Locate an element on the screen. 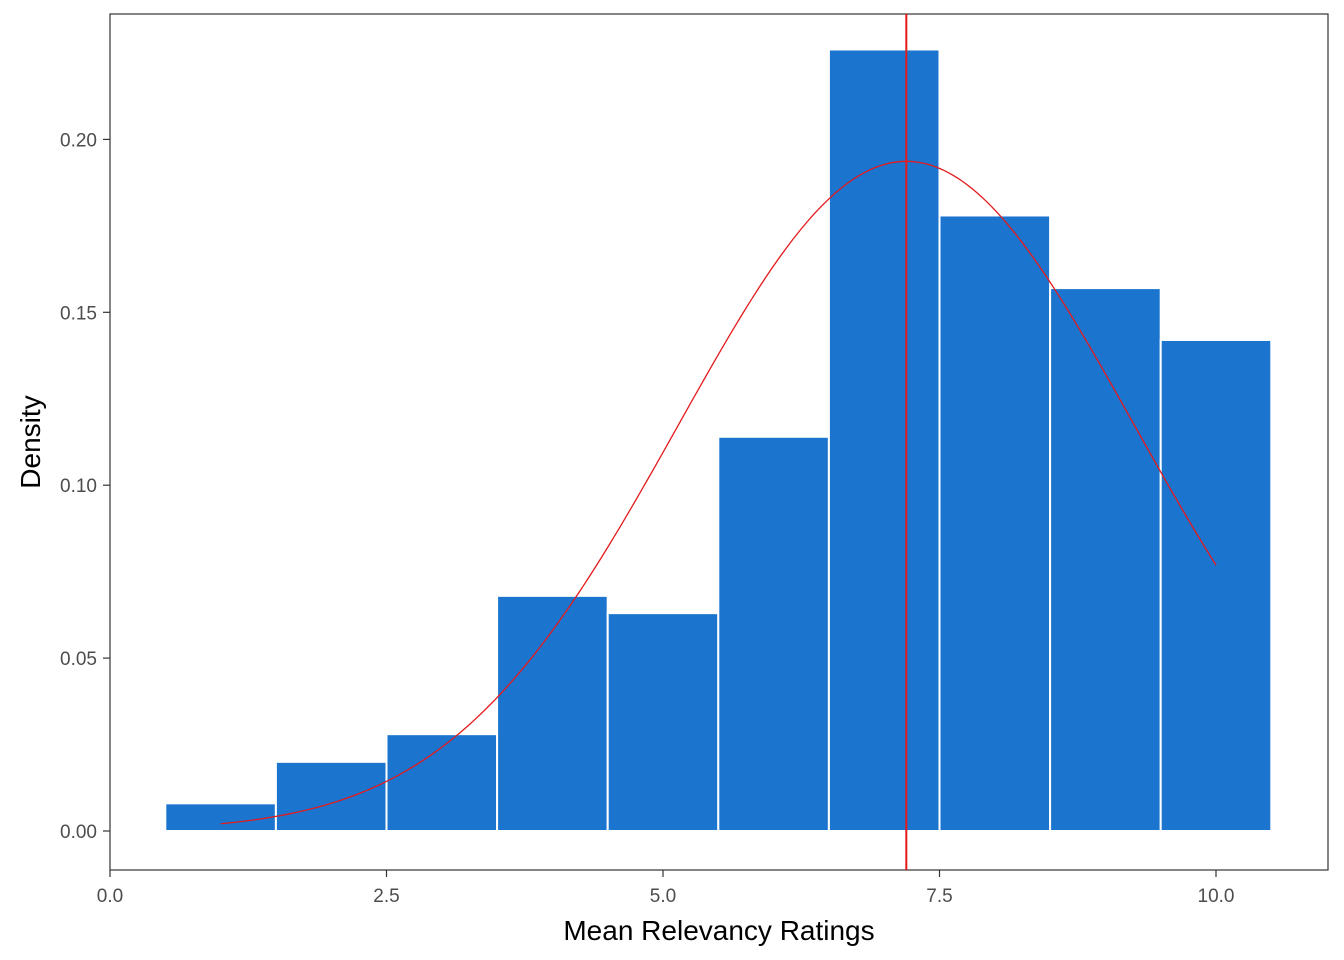 The height and width of the screenshot is (960, 1344). x-tick-label: 2.5 is located at coordinates (386, 896).